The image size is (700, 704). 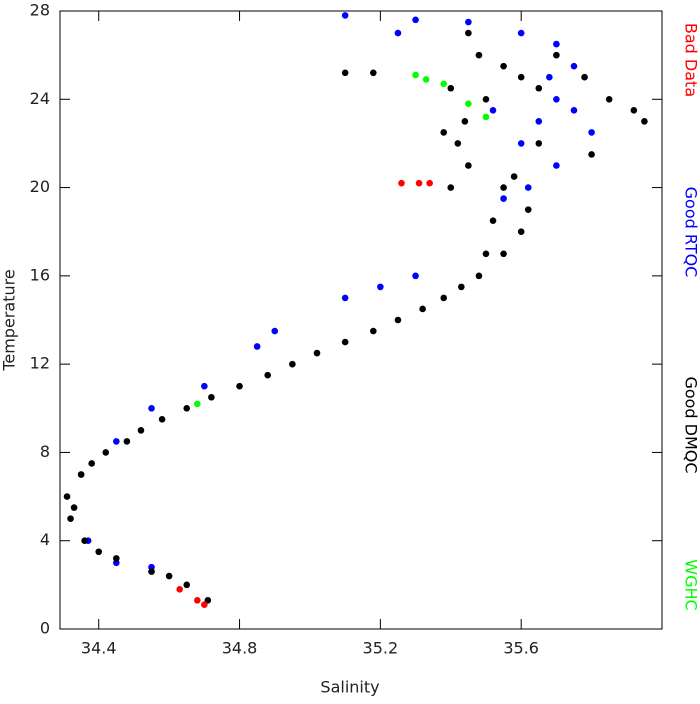 I want to click on y-tick-label: 8, so click(x=45, y=451).